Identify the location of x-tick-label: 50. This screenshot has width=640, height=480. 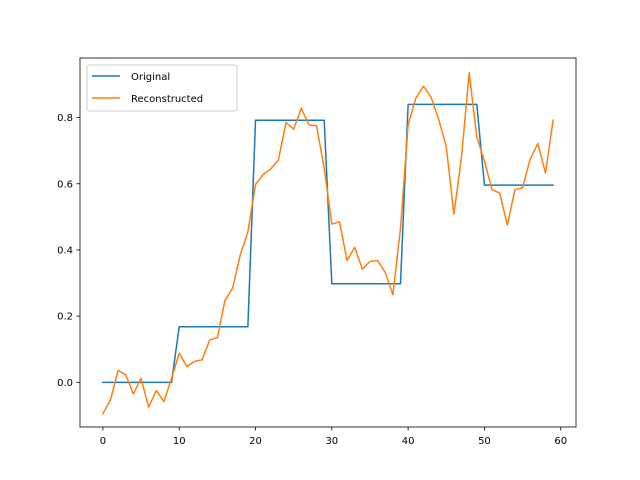
(484, 441).